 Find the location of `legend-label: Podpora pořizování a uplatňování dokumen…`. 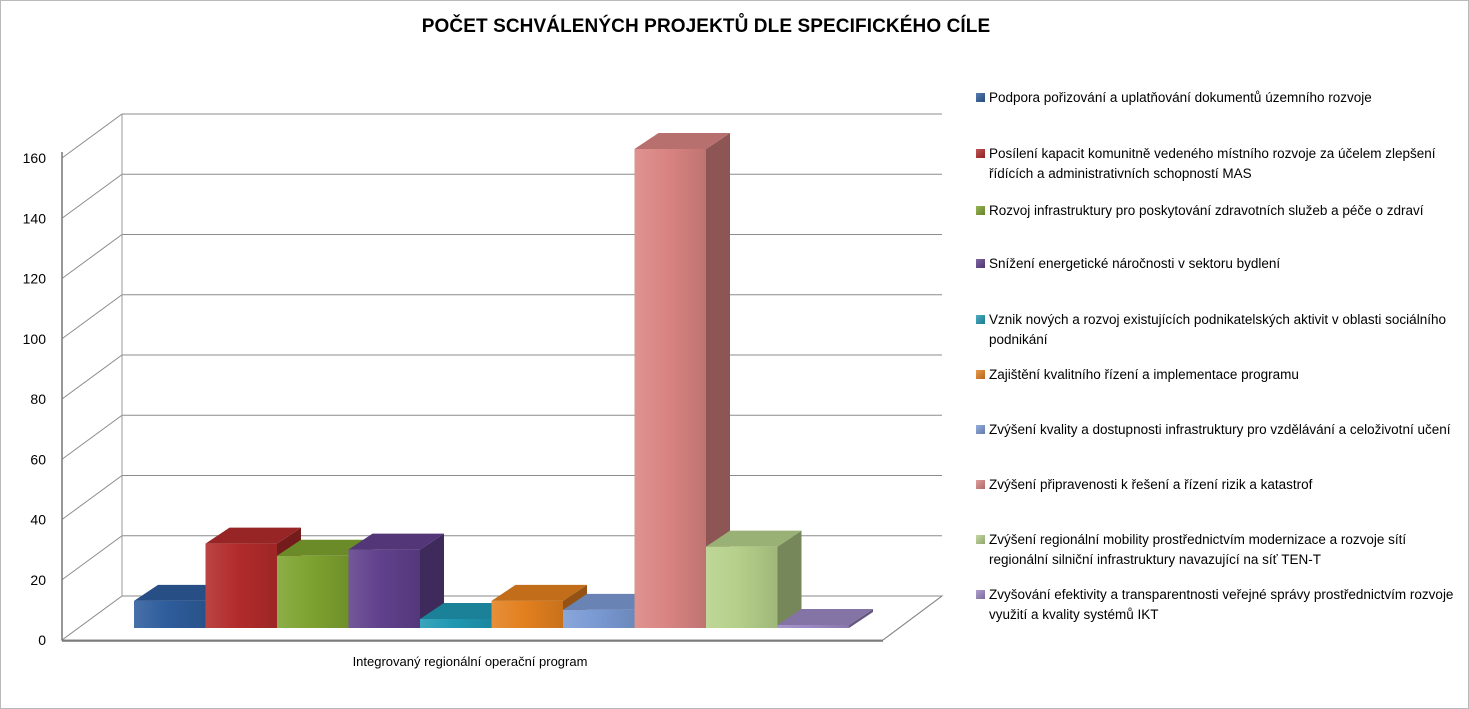

legend-label: Podpora pořizování a uplatňování dokumen… is located at coordinates (1180, 97).